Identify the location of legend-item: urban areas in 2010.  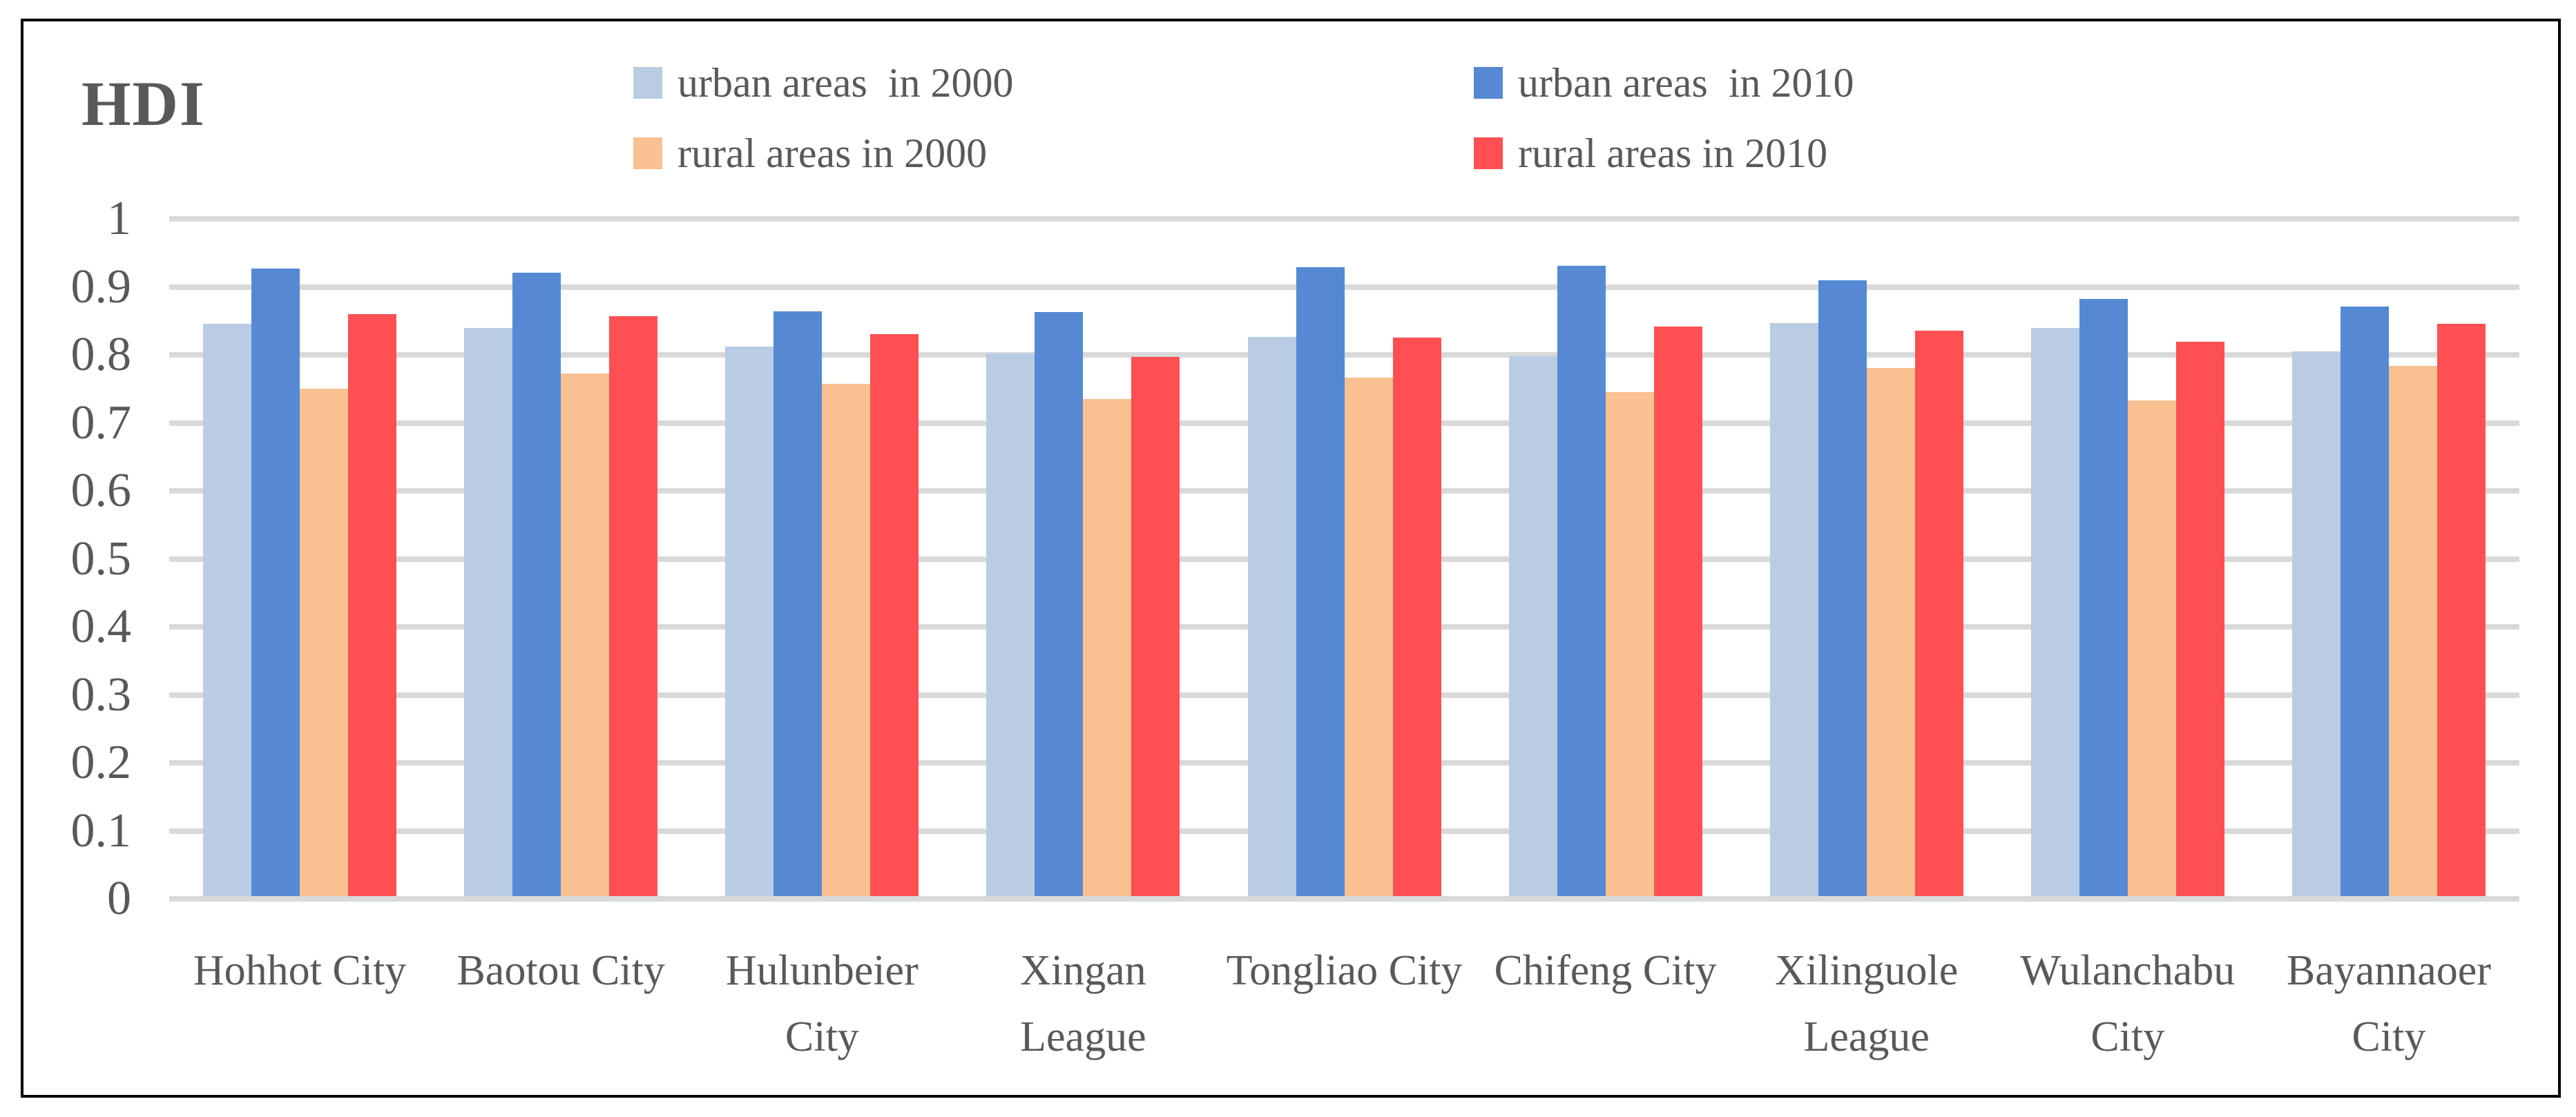
(1664, 83).